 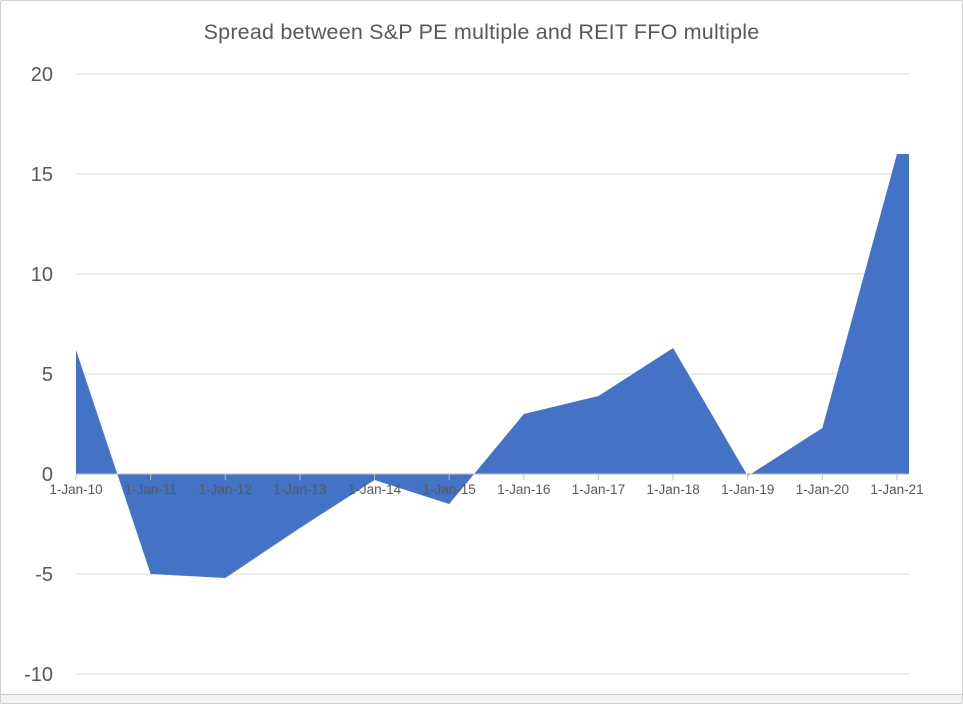 I want to click on y-axis-label: -10, so click(x=38, y=675).